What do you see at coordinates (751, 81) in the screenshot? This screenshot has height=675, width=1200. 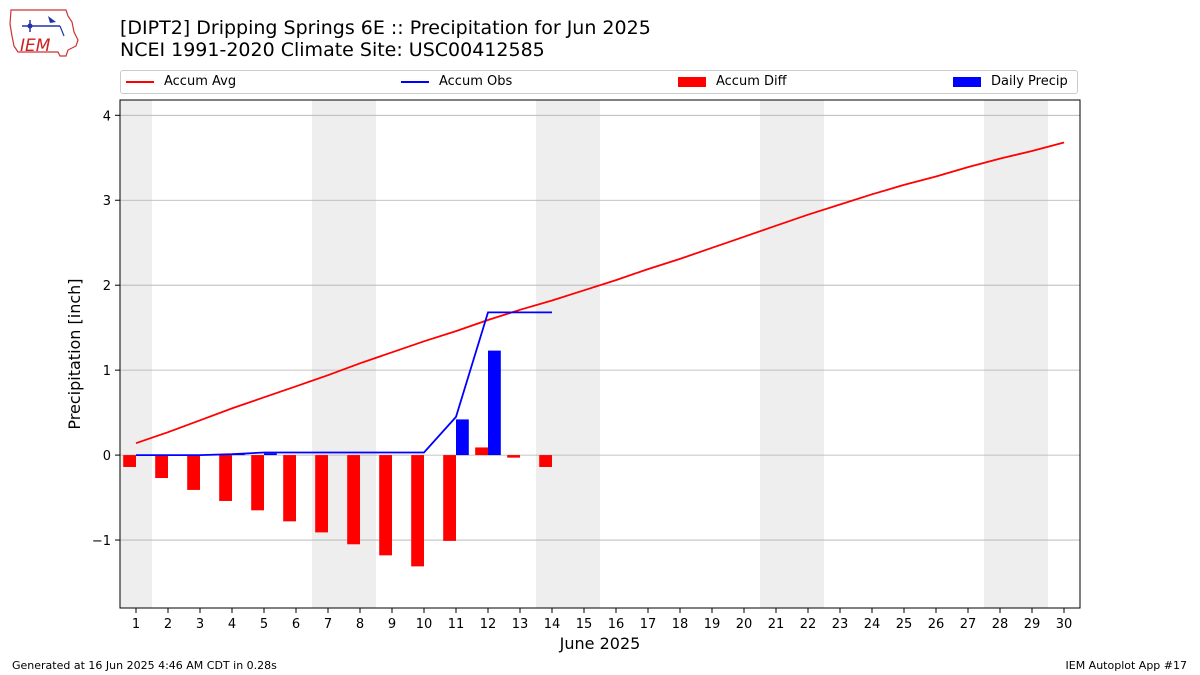 I see `legend-label-accum-diff: Accum Diff` at bounding box center [751, 81].